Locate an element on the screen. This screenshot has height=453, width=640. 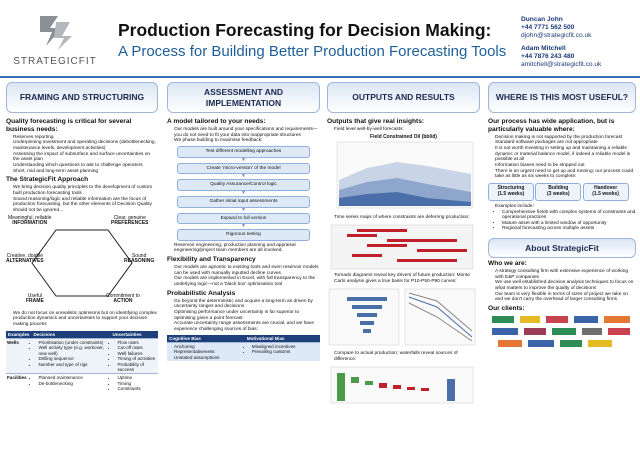
contact-name: Adam Mitchell is located at coordinates (543, 48).